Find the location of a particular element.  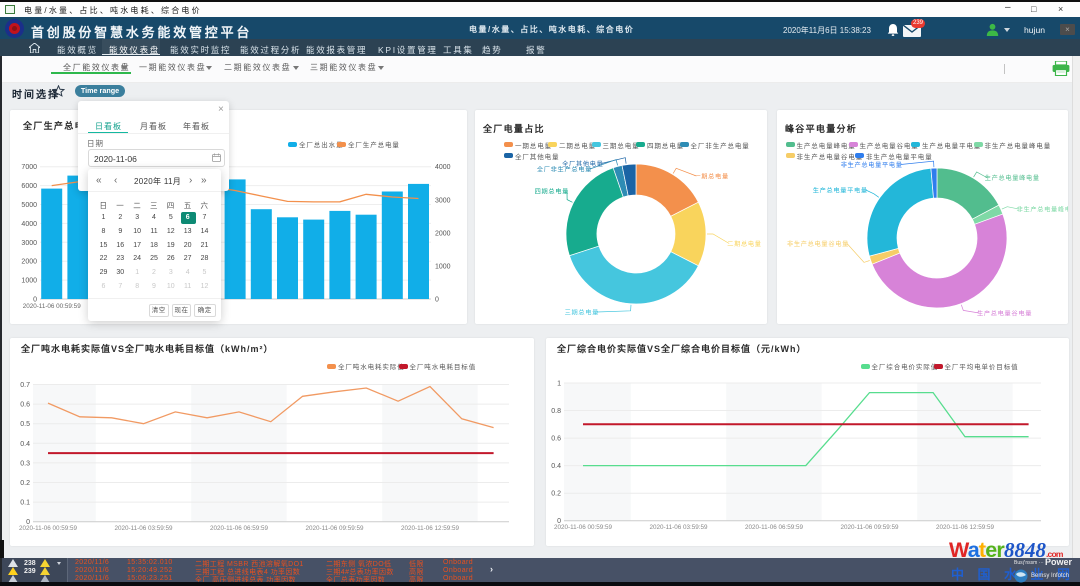

svg-text: 7000 is located at coordinates (29, 167).